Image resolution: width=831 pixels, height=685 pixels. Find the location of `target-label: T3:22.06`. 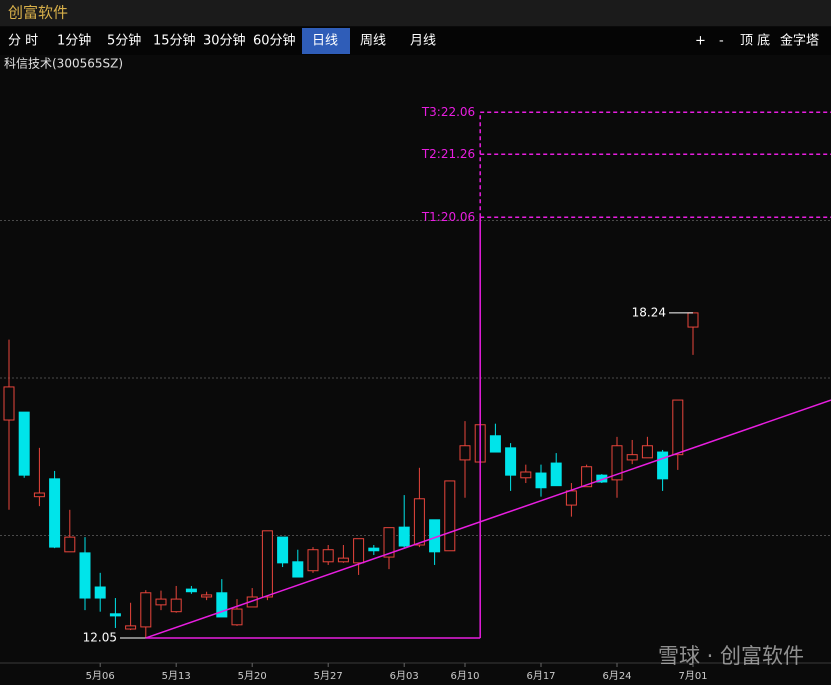

target-label: T3:22.06 is located at coordinates (448, 112).